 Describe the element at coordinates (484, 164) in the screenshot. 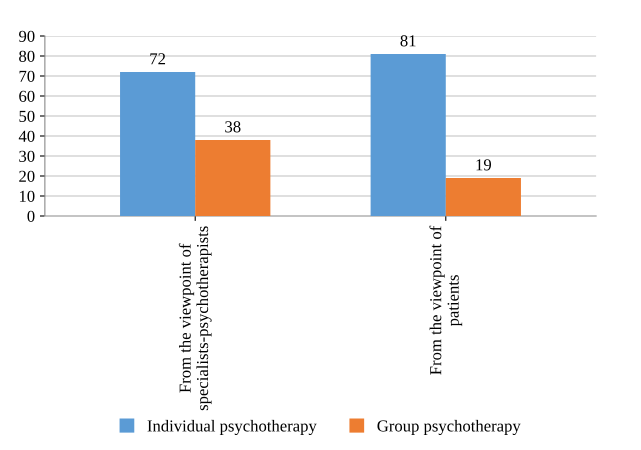

I see `data-label: 19` at that location.